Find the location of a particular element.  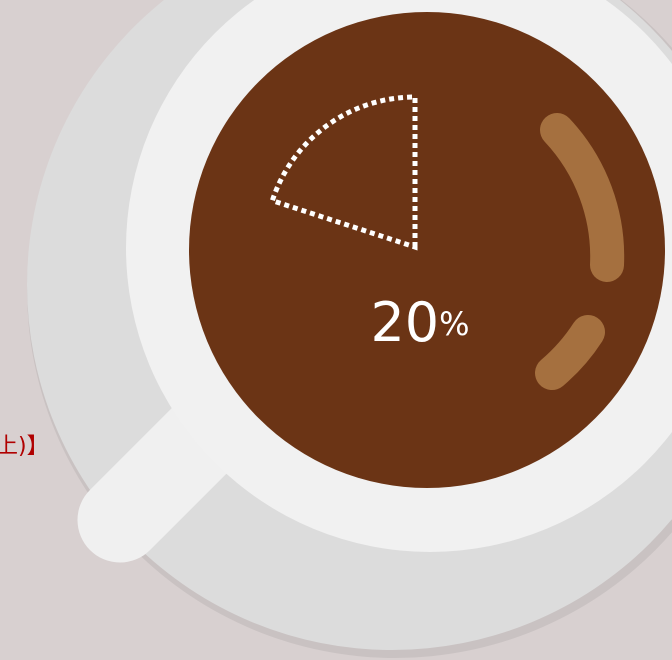

percent-text: 20% is located at coordinates (419, 322).